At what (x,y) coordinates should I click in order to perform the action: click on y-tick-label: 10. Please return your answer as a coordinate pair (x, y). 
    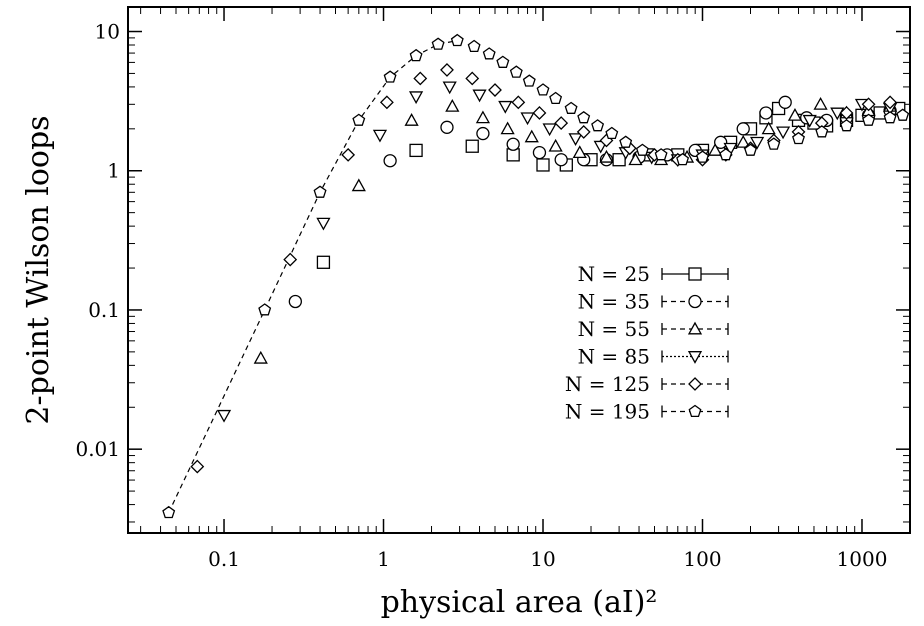
    Looking at the image, I should click on (107, 32).